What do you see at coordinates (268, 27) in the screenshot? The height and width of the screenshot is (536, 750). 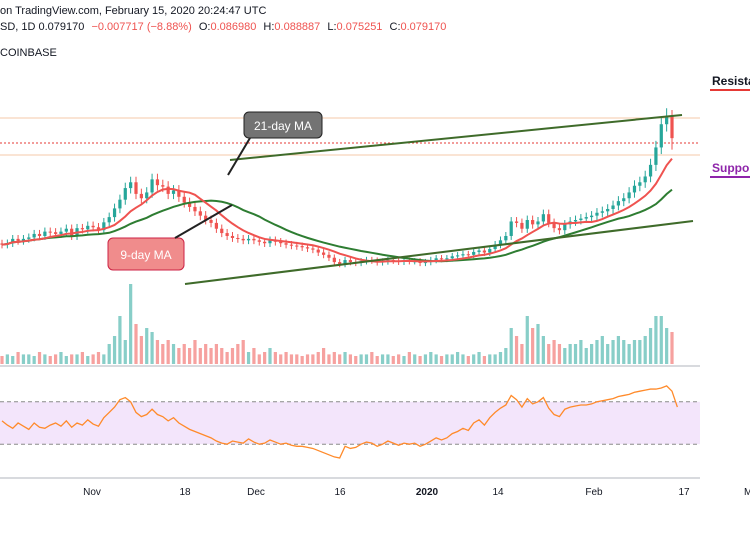 I see `header-high-label: H:` at bounding box center [268, 27].